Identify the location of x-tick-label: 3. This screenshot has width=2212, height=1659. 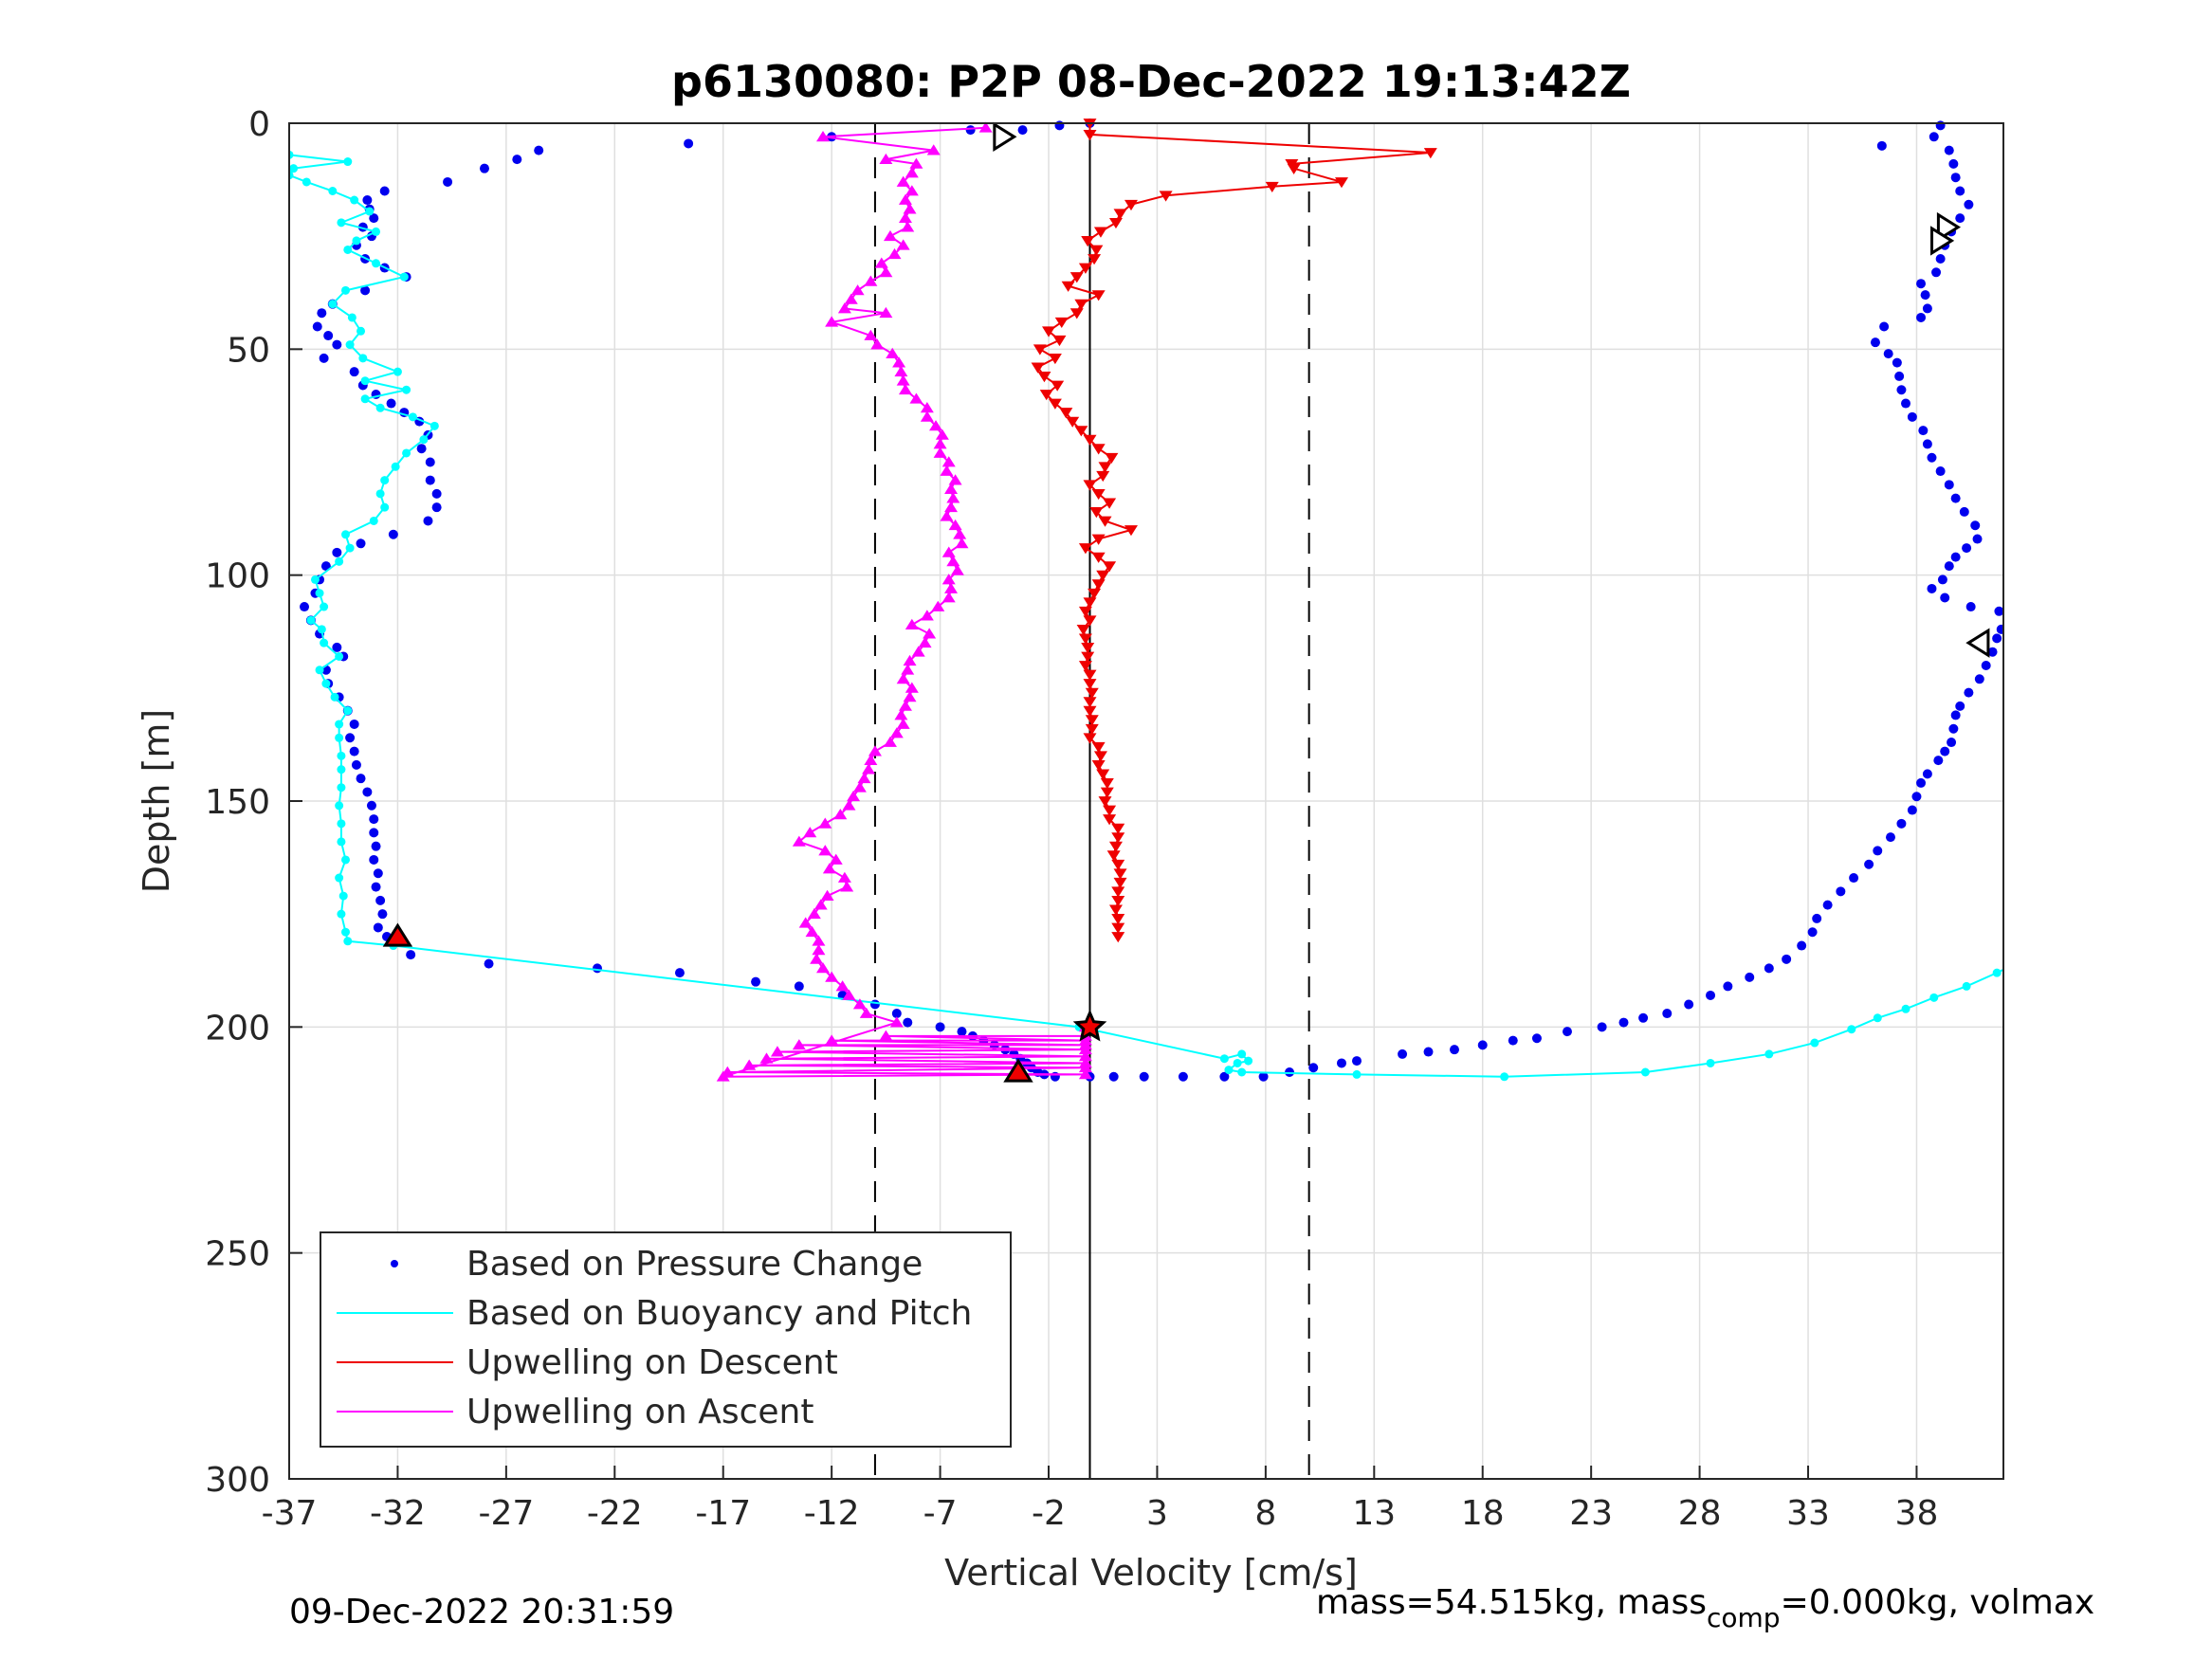
(1157, 1513).